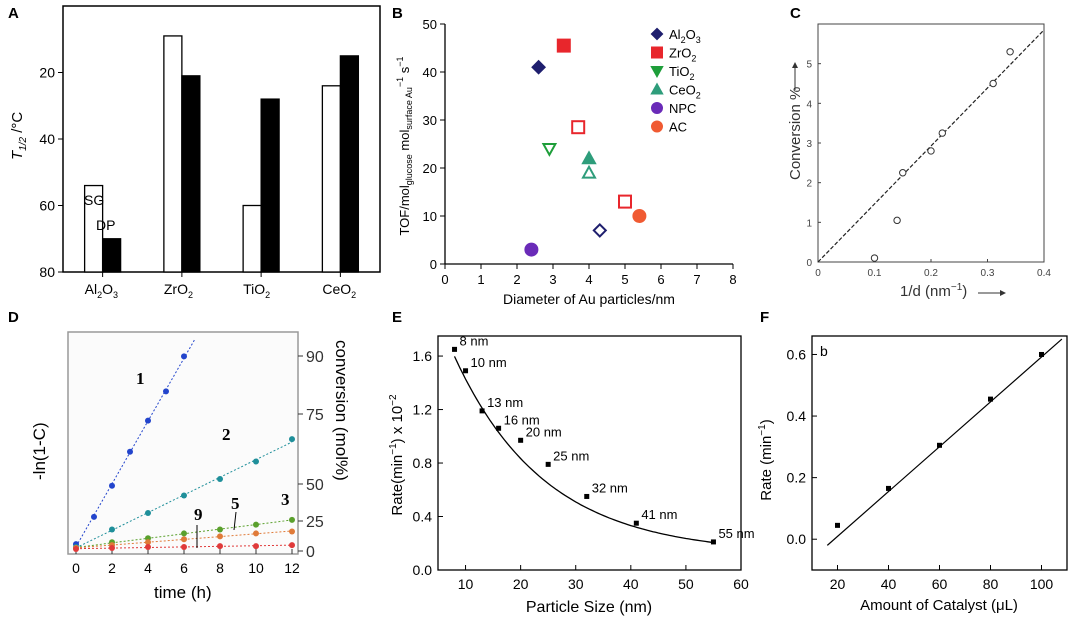 The height and width of the screenshot is (623, 1084). What do you see at coordinates (544, 431) in the screenshot?
I see `point-label: 20 nm` at bounding box center [544, 431].